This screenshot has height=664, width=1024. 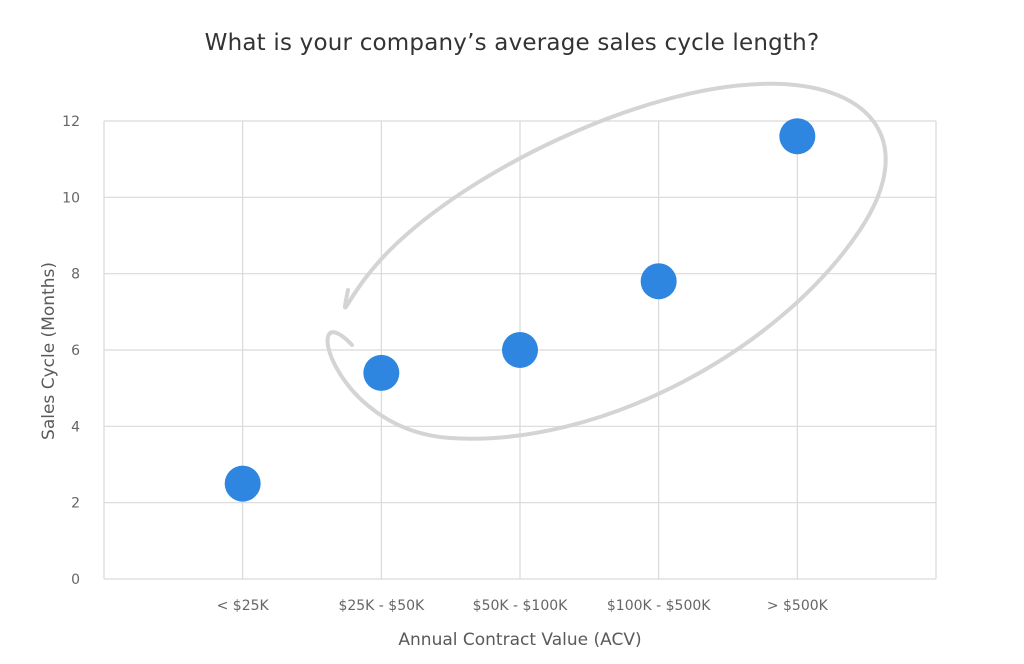 What do you see at coordinates (71, 122) in the screenshot?
I see `y-tick-label: 12` at bounding box center [71, 122].